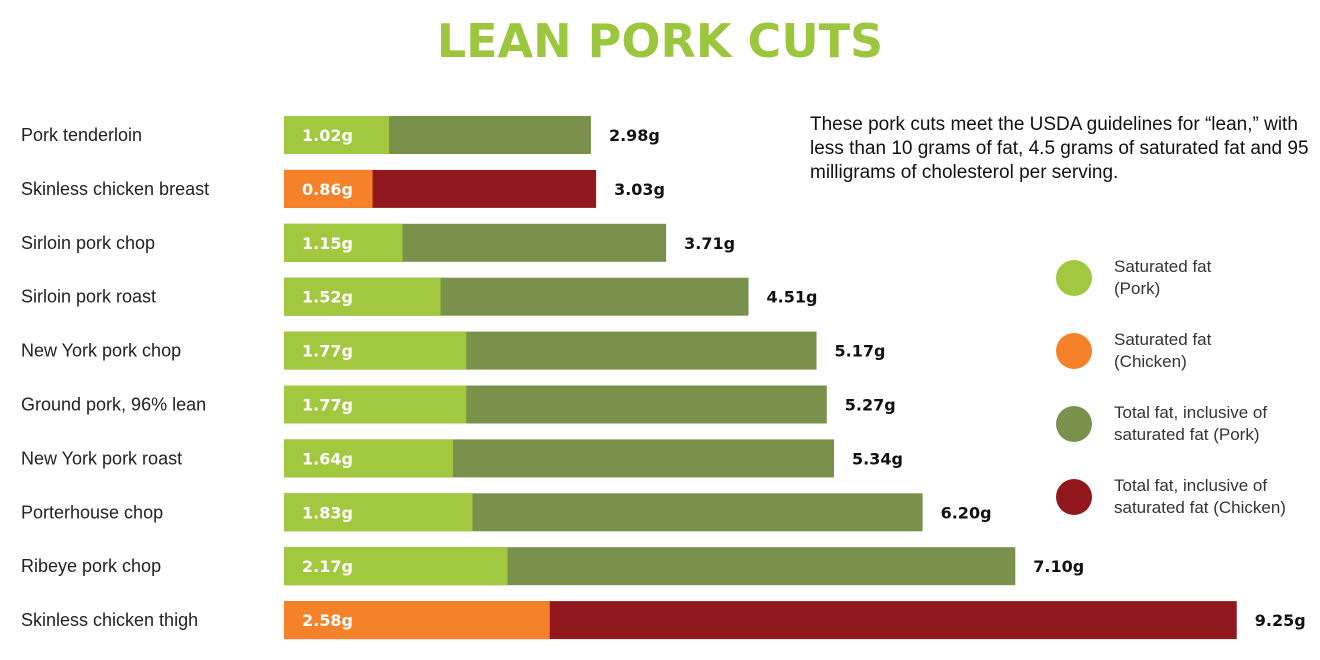 The width and height of the screenshot is (1320, 660). What do you see at coordinates (1163, 350) in the screenshot?
I see `legend-label-sat-chicken: Saturated fat (Chicken)` at bounding box center [1163, 350].